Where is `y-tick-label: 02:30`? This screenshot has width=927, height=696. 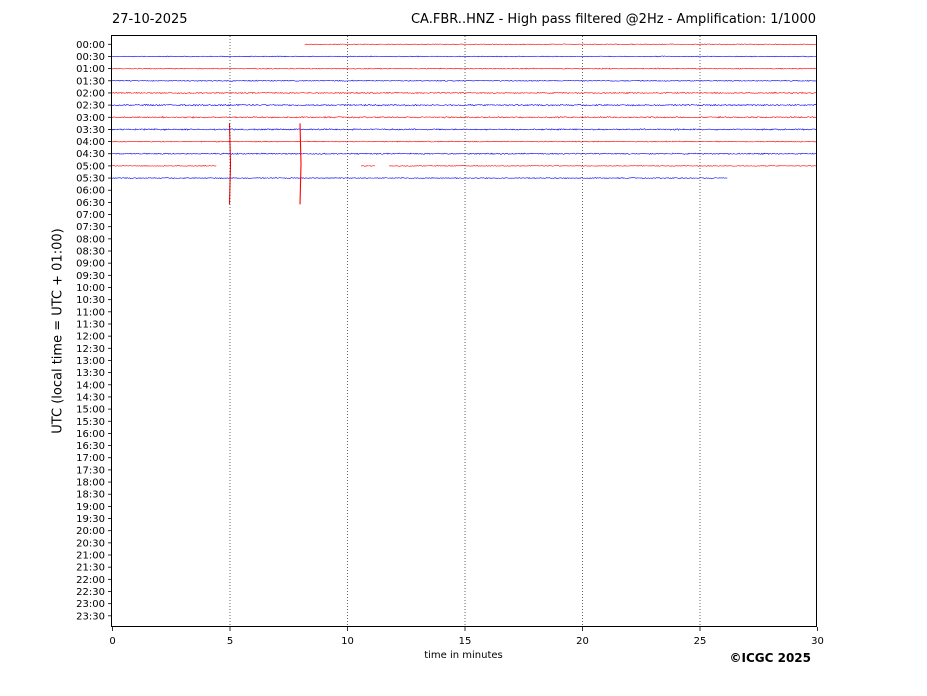 y-tick-label: 02:30 is located at coordinates (90, 106).